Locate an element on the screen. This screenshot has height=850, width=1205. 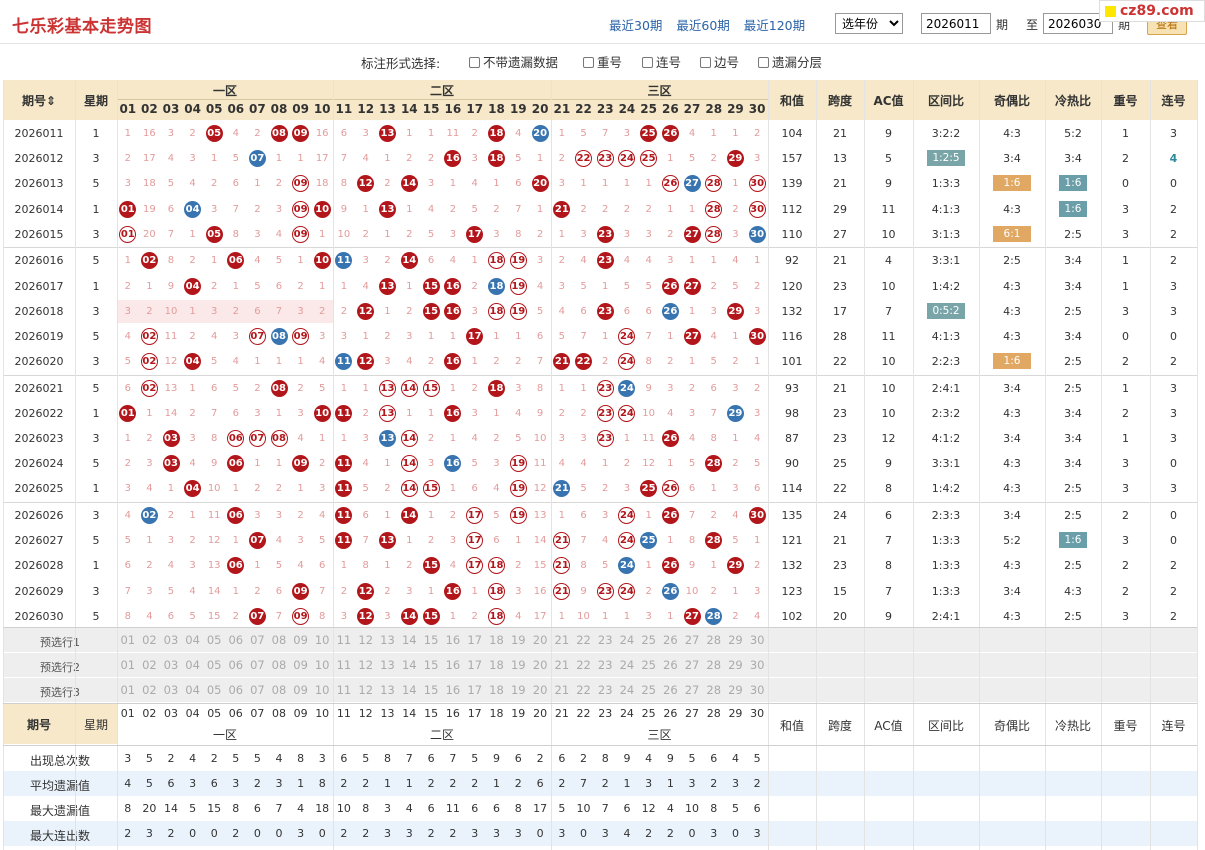
preselect-number: 27 is located at coordinates (692, 640).